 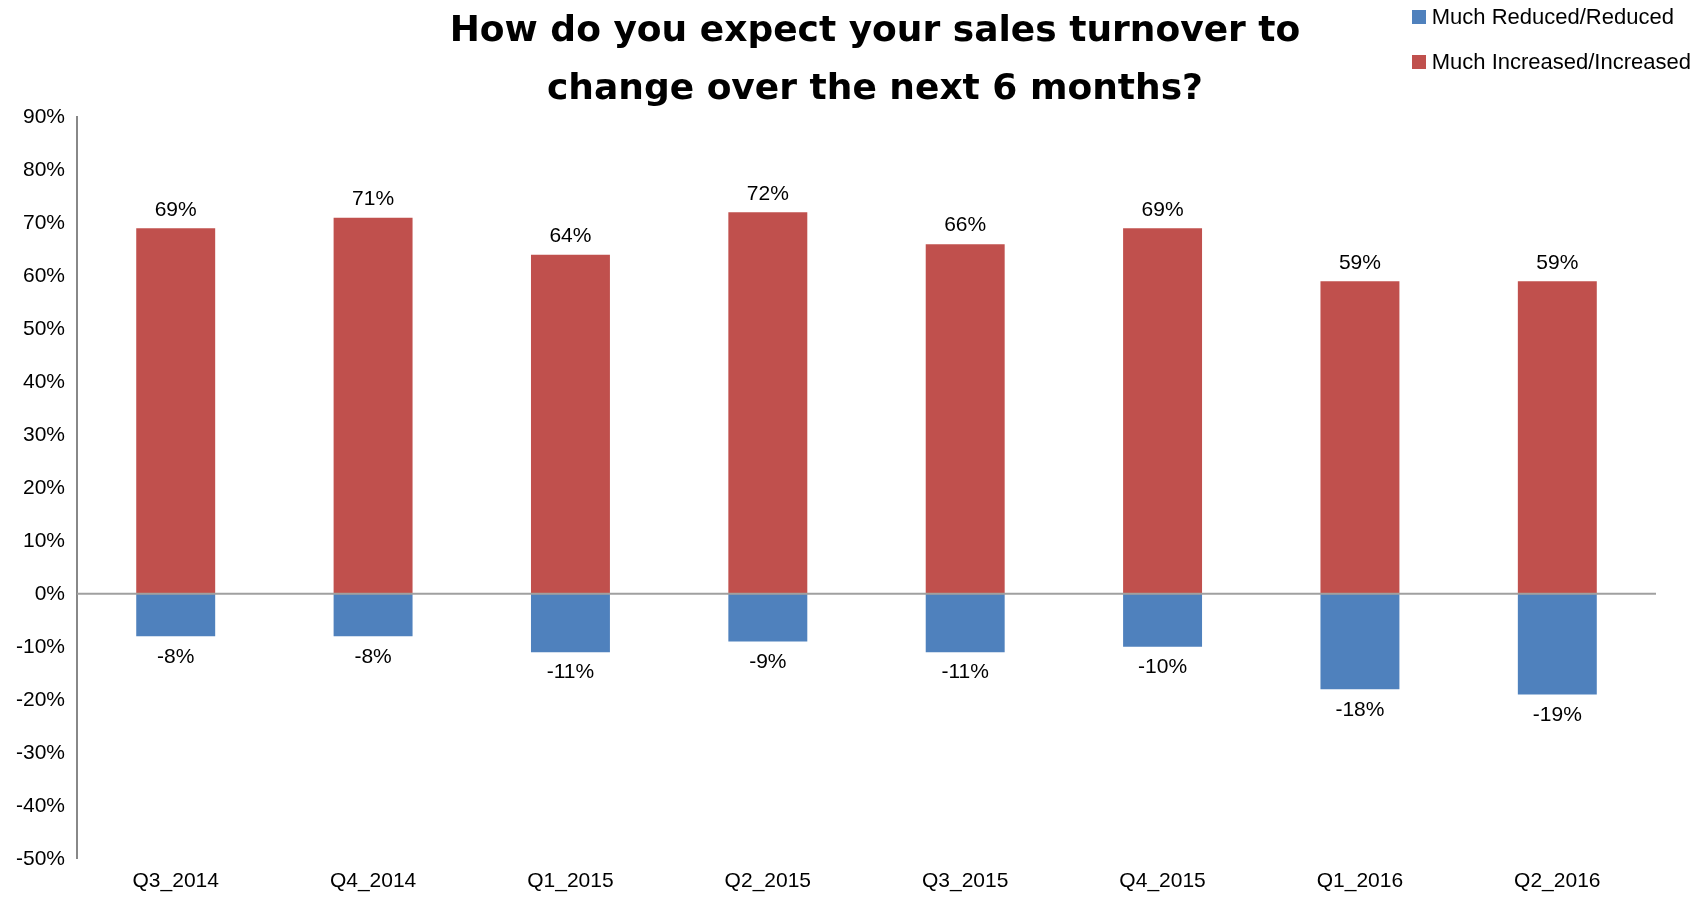 I want to click on x-tick-label: Q3_2015, so click(x=965, y=880).